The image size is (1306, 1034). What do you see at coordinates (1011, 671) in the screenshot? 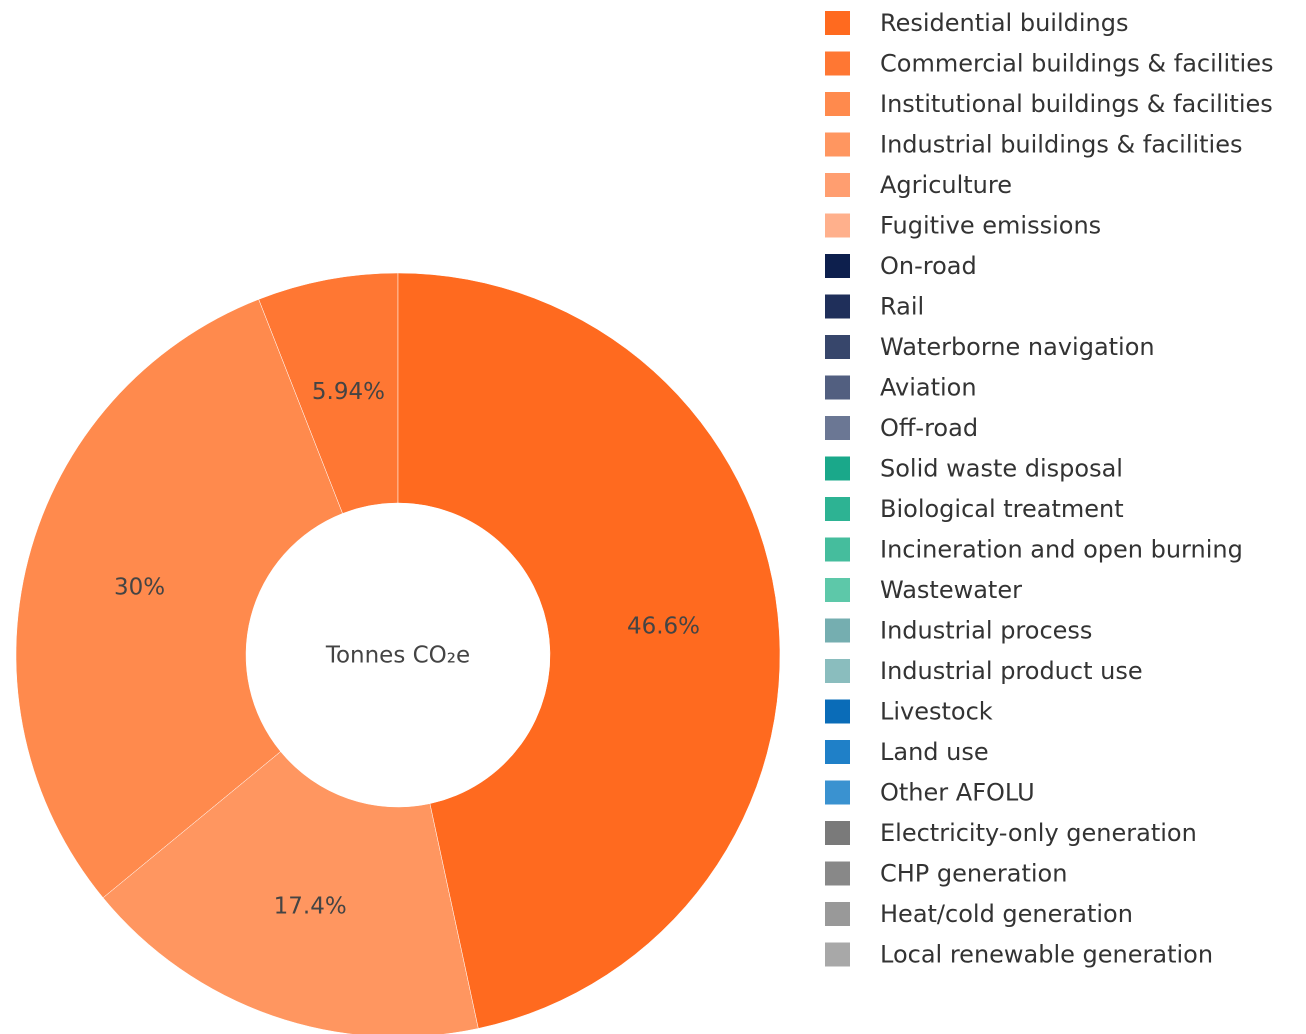
I see `legend-label: Industrial product use` at bounding box center [1011, 671].